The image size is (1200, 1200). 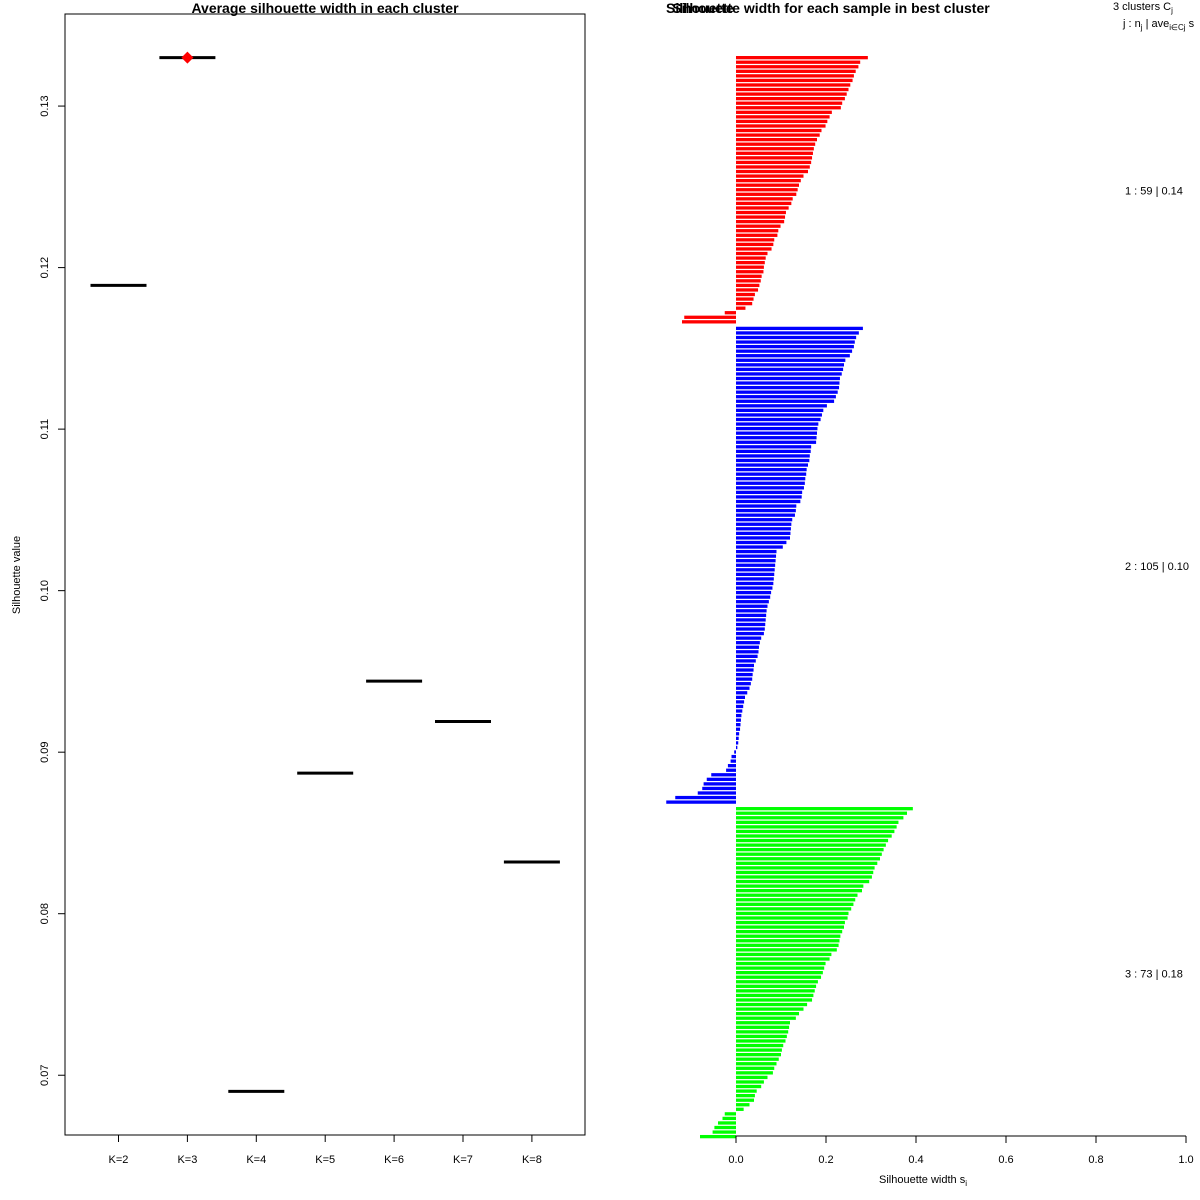 I want to click on left-chart-title: Average silhouette width in each cluster, so click(x=325, y=8).